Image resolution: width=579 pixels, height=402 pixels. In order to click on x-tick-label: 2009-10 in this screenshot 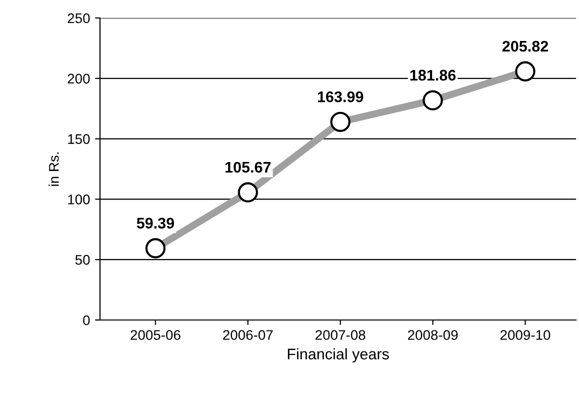, I will do `click(525, 335)`.